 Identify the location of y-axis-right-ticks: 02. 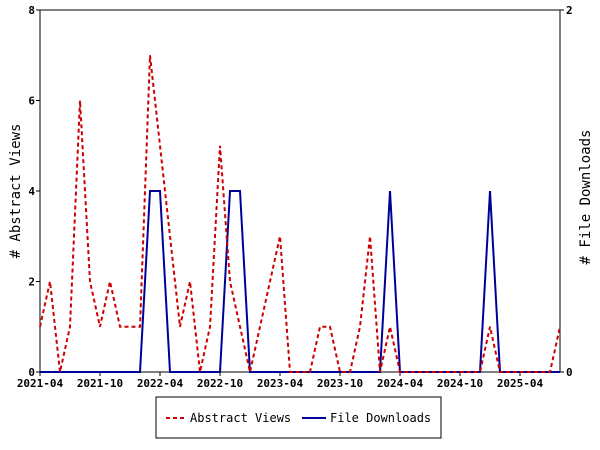
(566, 191).